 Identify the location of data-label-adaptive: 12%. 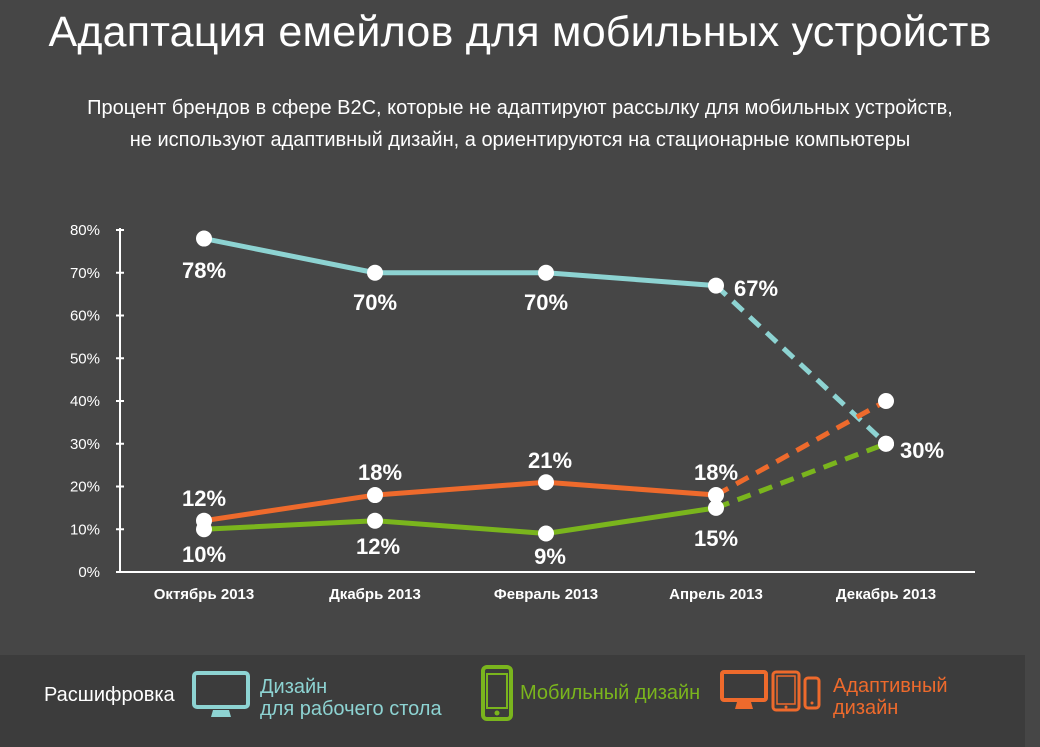
(204, 498).